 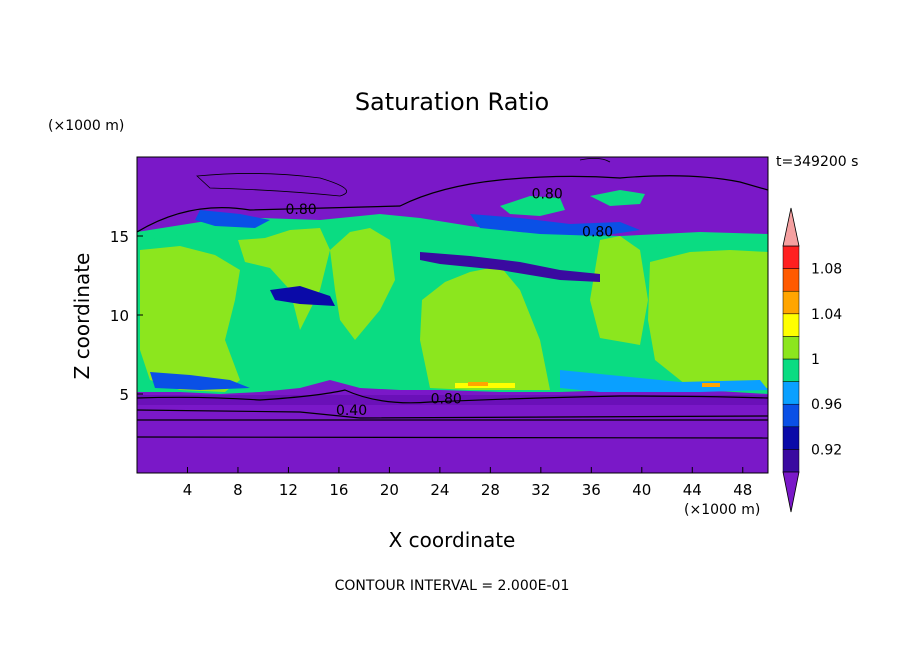 I want to click on x-tick-label: 24, so click(x=439, y=490).